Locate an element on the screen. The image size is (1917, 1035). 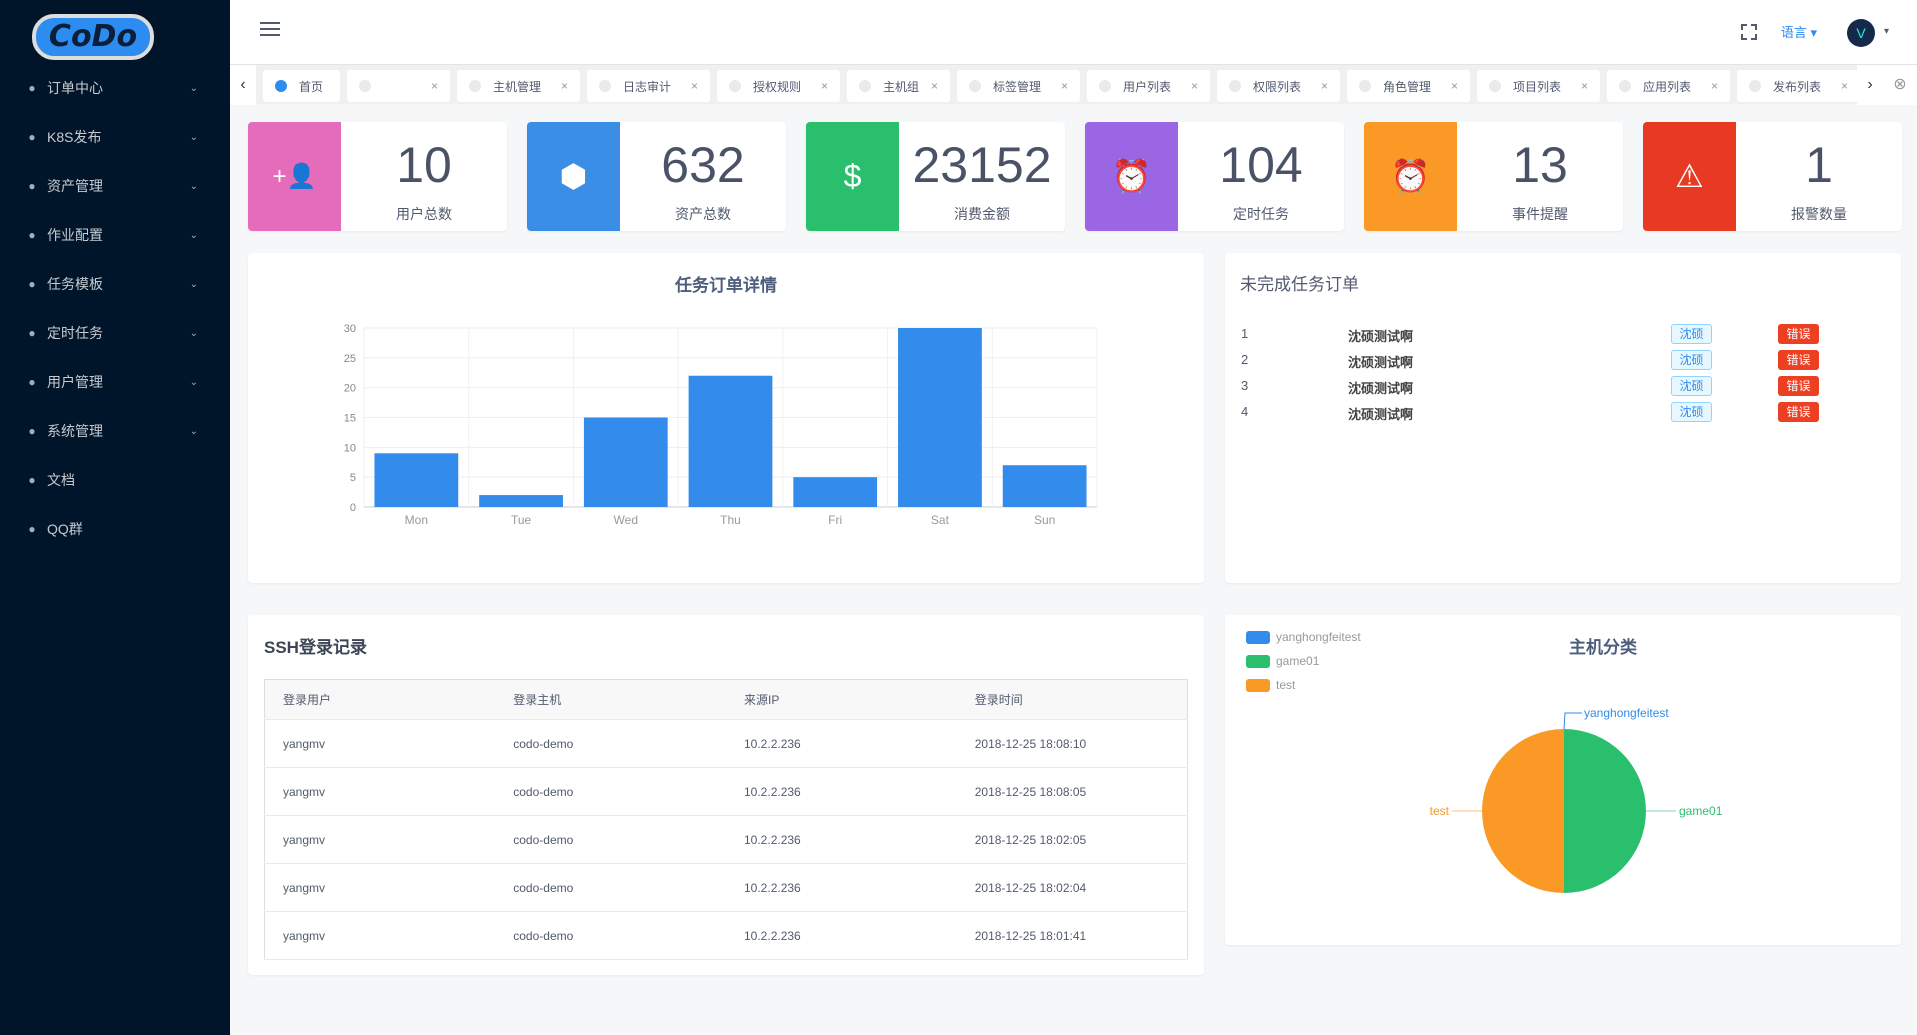
stat-label: 用户总数 is located at coordinates (424, 214).